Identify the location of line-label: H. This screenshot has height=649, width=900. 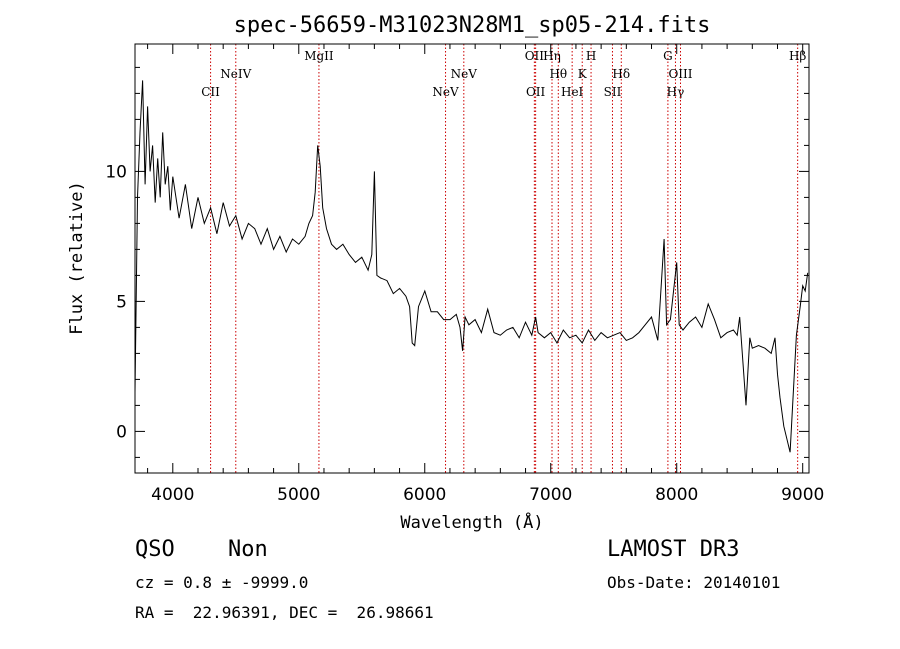
(591, 56).